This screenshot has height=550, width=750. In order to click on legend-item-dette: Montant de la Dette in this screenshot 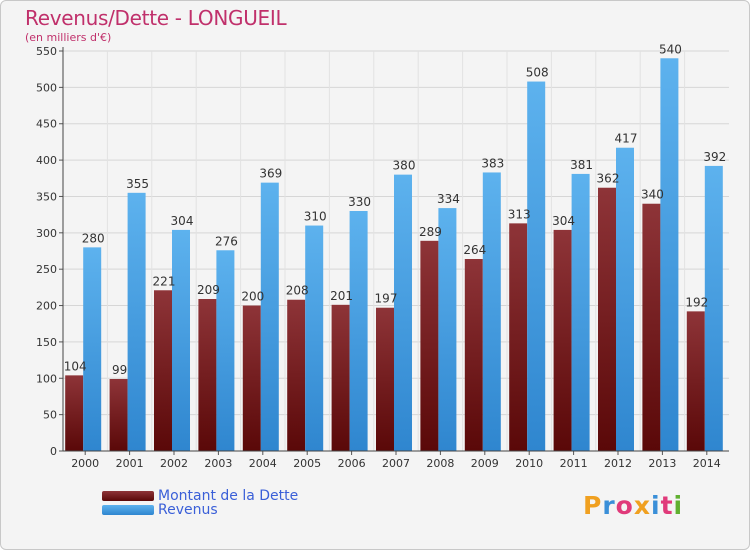, I will do `click(200, 496)`.